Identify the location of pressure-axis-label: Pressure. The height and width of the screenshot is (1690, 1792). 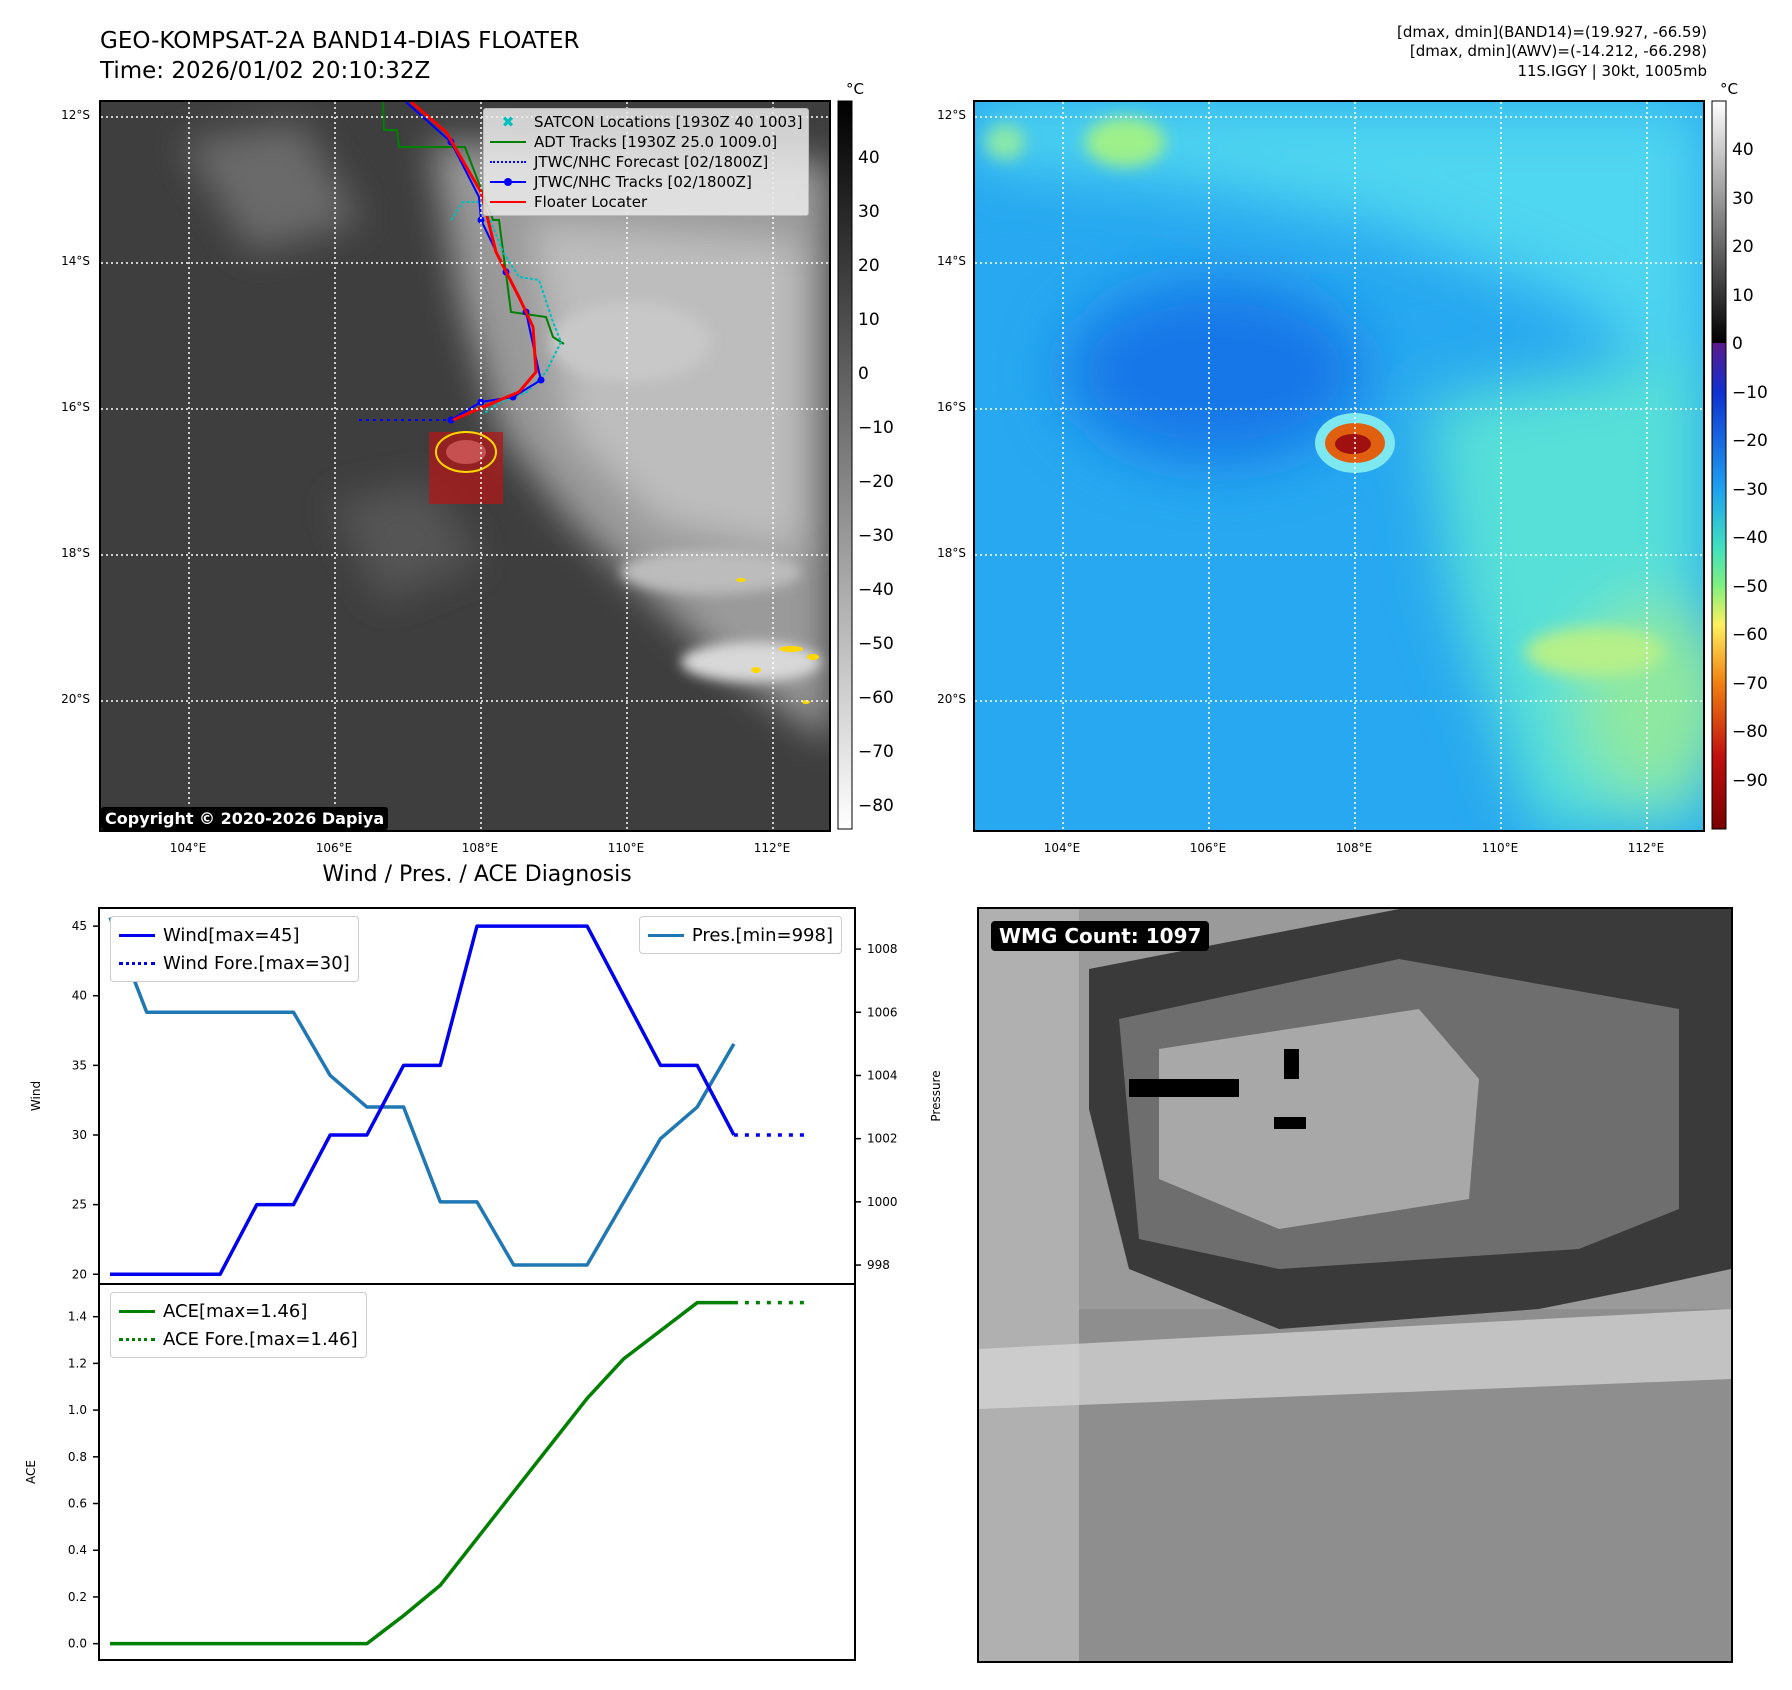
(936, 1095).